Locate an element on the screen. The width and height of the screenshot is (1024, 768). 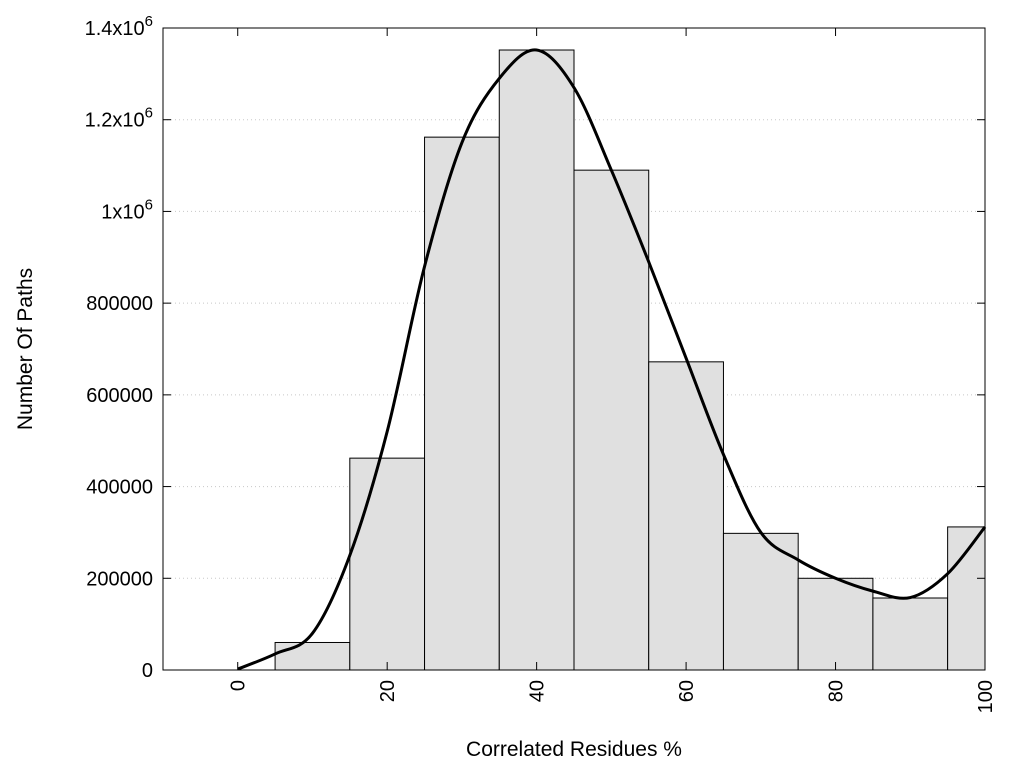
x-tick-label: 0 is located at coordinates (239, 685).